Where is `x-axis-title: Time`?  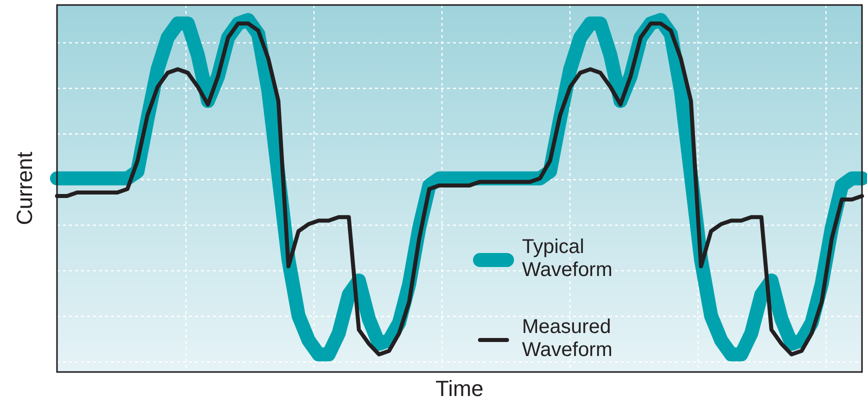
x-axis-title: Time is located at coordinates (459, 388).